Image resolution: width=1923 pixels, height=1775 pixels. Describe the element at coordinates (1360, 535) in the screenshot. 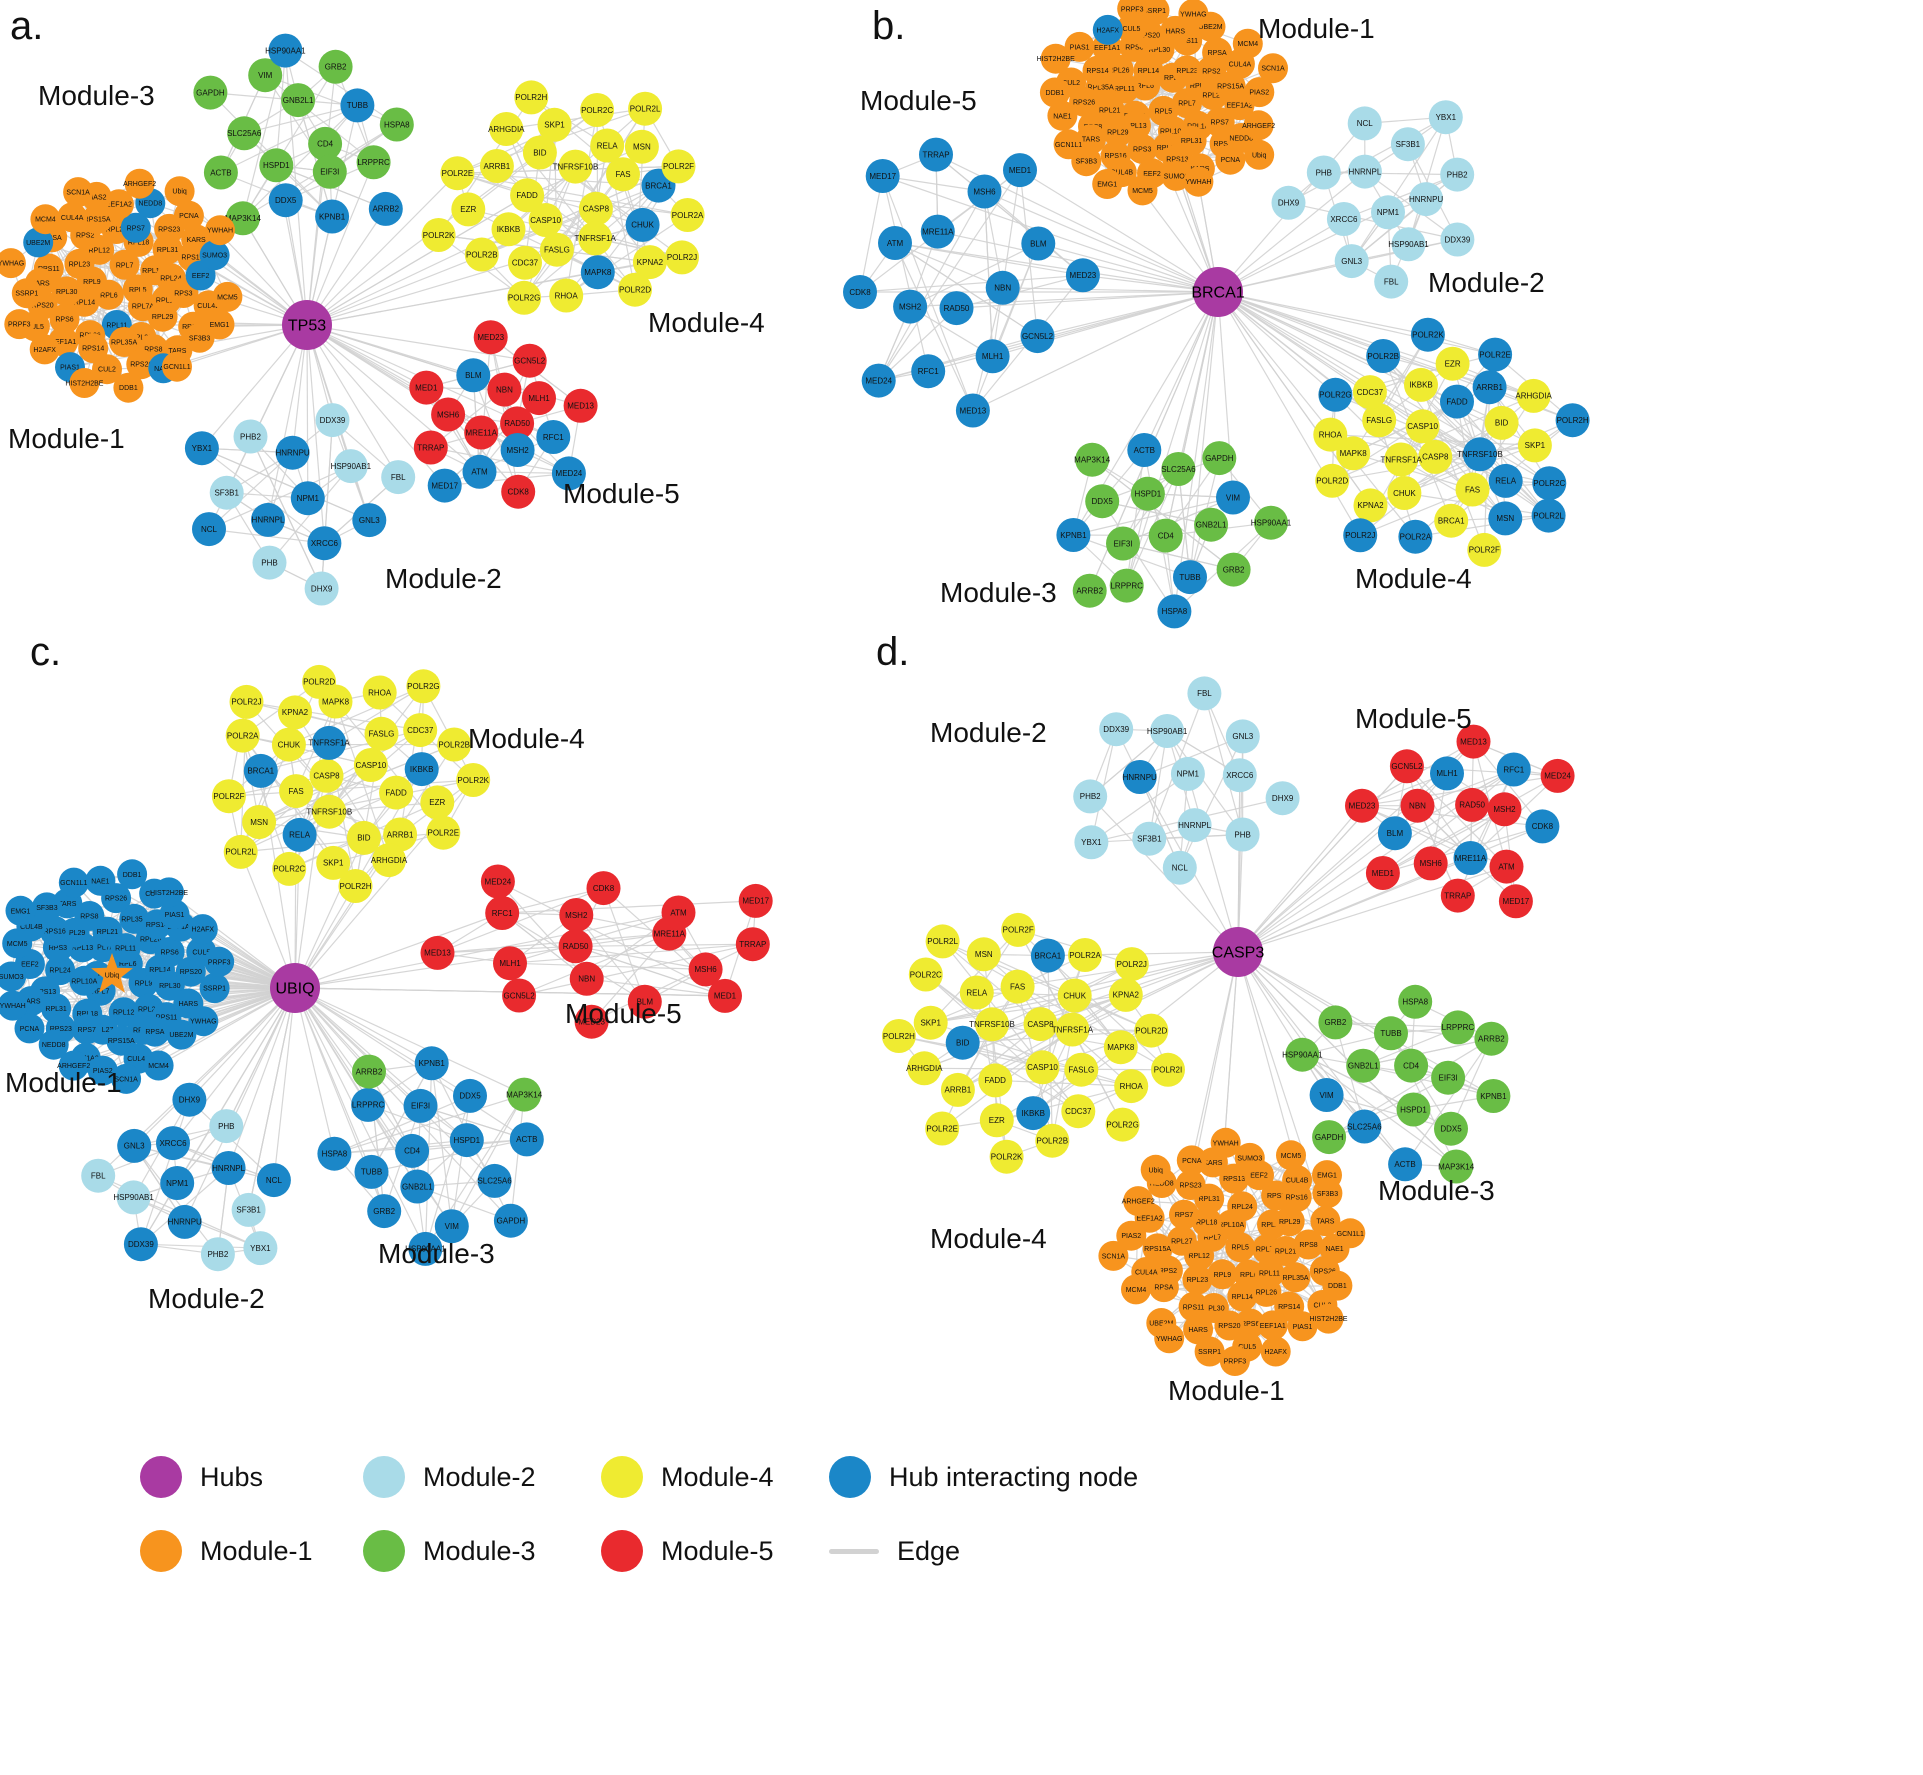

I see `node-POLR2J` at that location.